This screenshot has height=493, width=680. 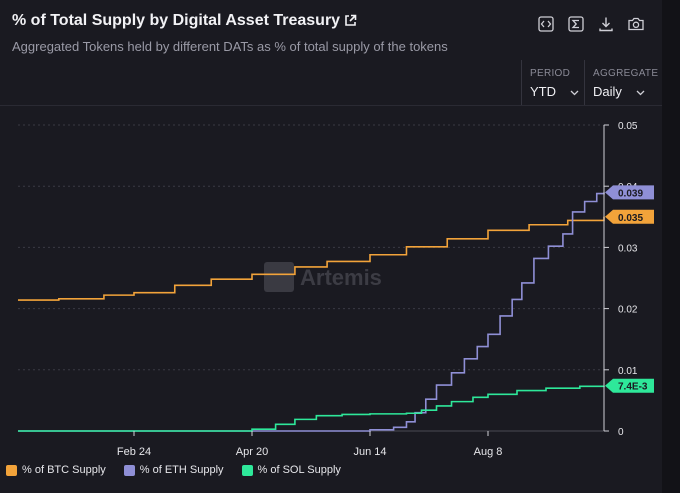 I want to click on camera-icon, so click(x=636, y=24).